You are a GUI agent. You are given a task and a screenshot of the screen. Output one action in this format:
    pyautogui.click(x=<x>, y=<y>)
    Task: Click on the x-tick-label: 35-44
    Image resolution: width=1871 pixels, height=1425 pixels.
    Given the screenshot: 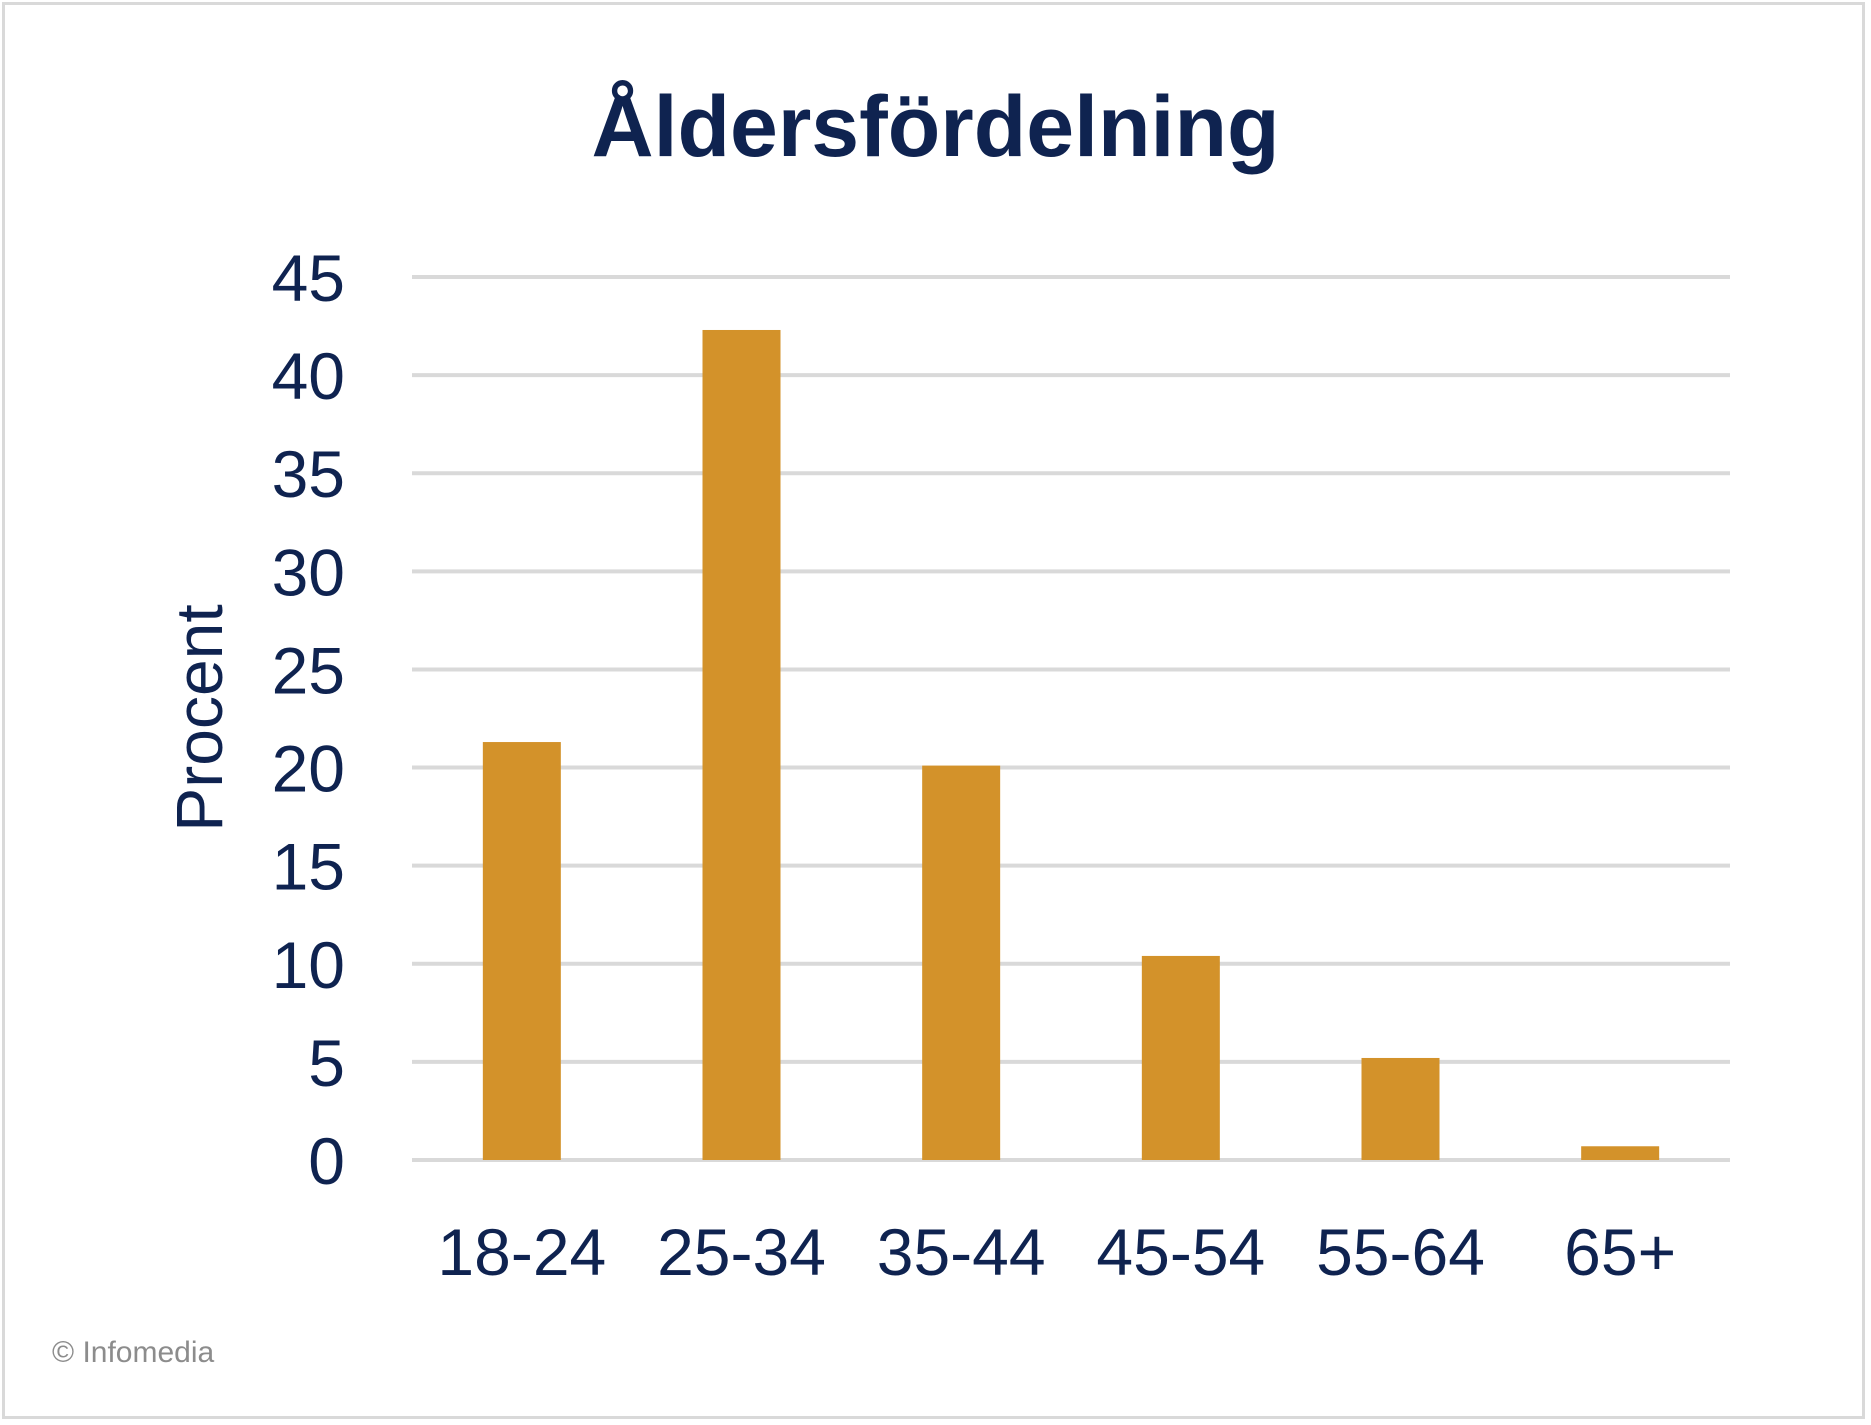 What is the action you would take?
    pyautogui.click(x=961, y=1252)
    